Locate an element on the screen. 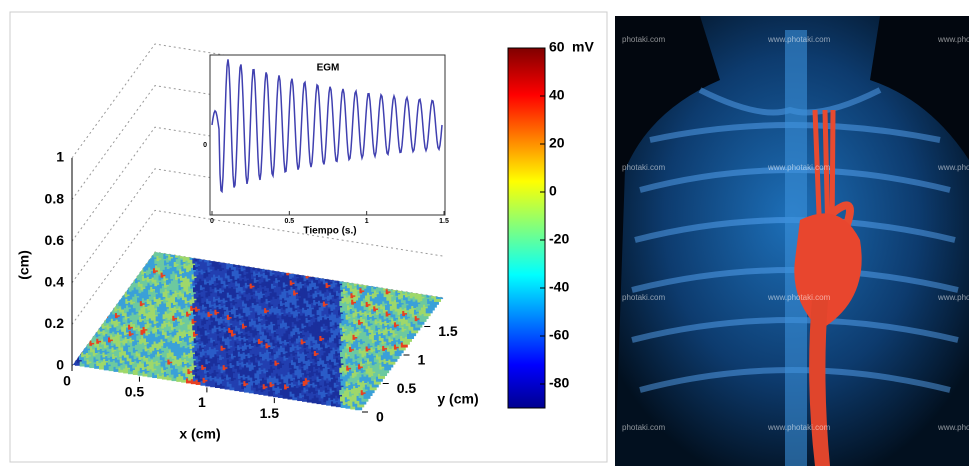  surface is located at coordinates (258, 331).